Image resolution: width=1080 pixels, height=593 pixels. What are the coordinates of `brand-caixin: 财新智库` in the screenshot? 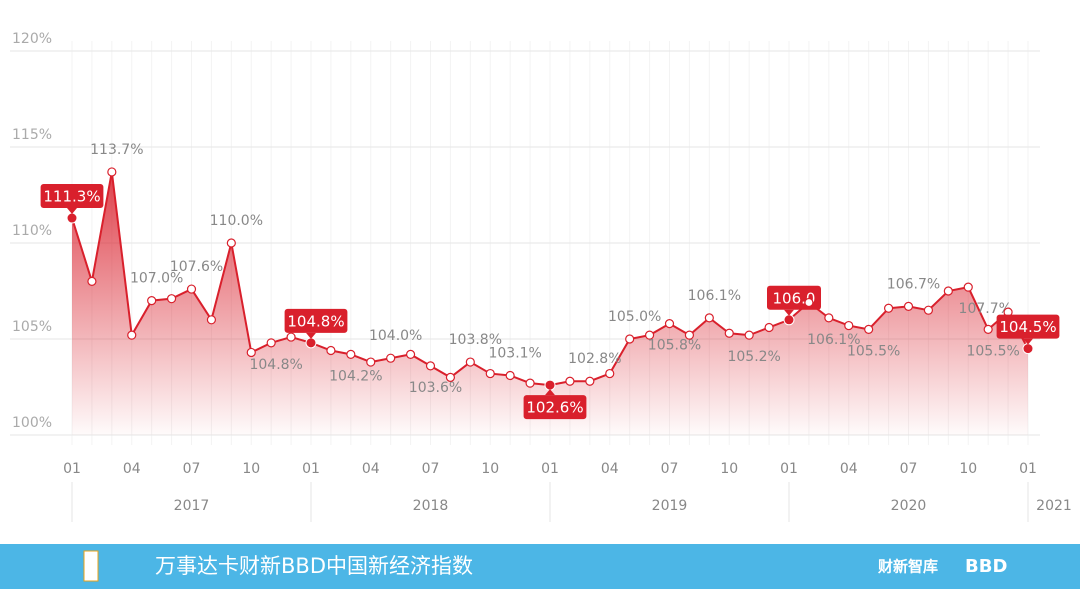 It's located at (908, 567).